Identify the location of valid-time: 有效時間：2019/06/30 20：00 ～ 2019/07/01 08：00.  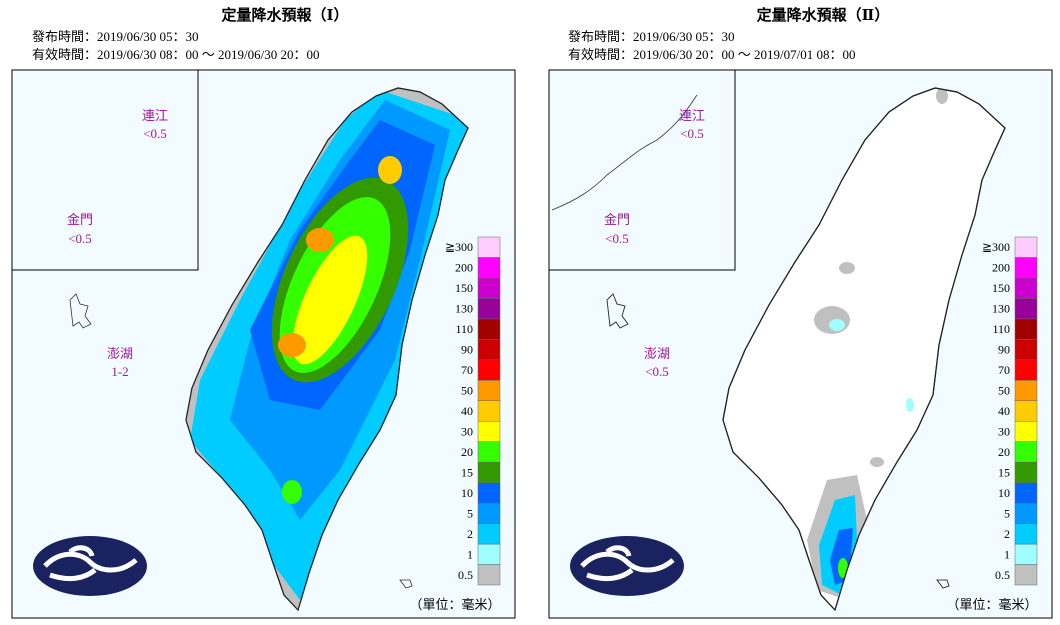
(711, 54).